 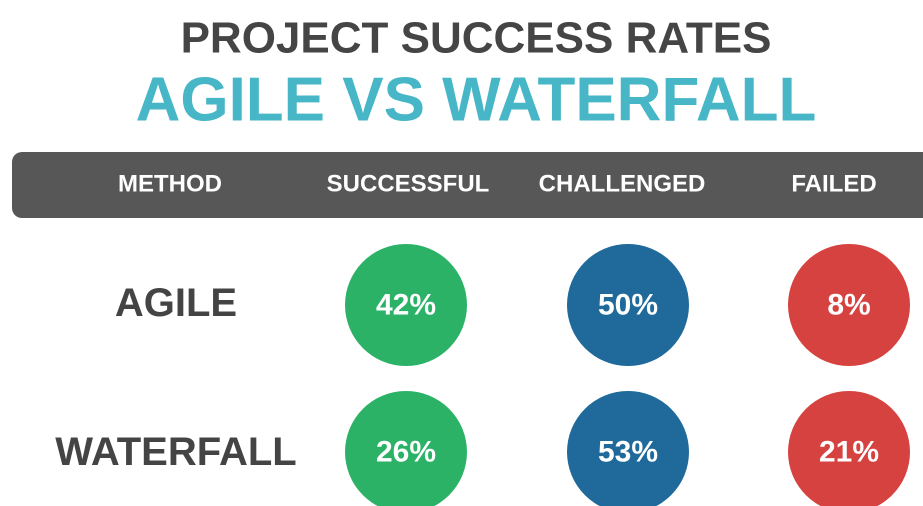 What do you see at coordinates (622, 184) in the screenshot?
I see `column-header: CHALLENGED` at bounding box center [622, 184].